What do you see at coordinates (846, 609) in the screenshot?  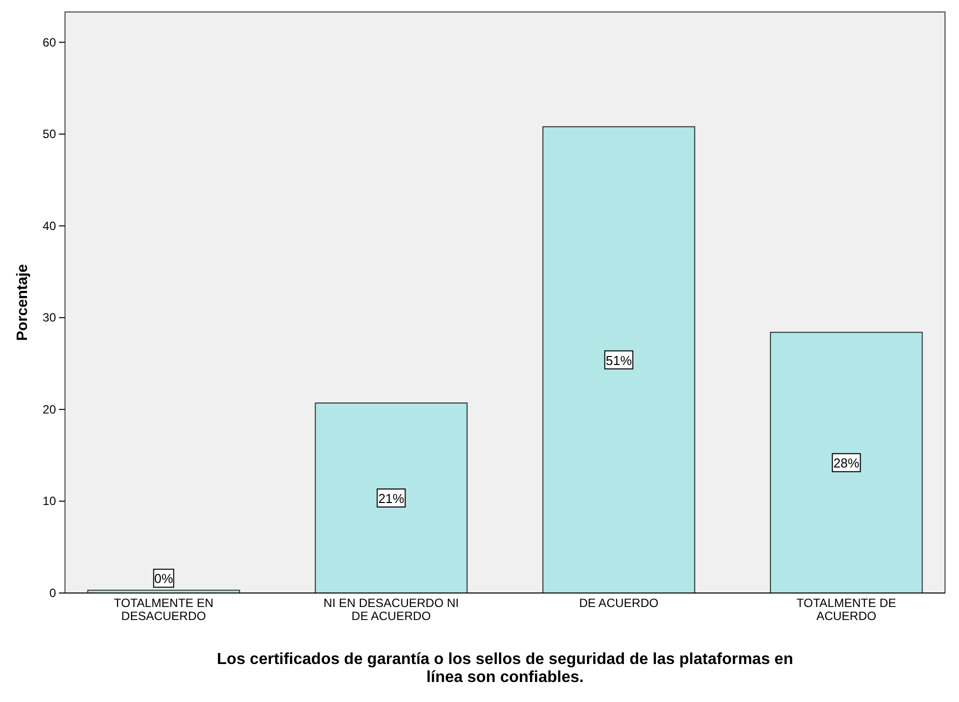 I see `x-tick-label: TOTALMENTE DE ACUERDO` at bounding box center [846, 609].